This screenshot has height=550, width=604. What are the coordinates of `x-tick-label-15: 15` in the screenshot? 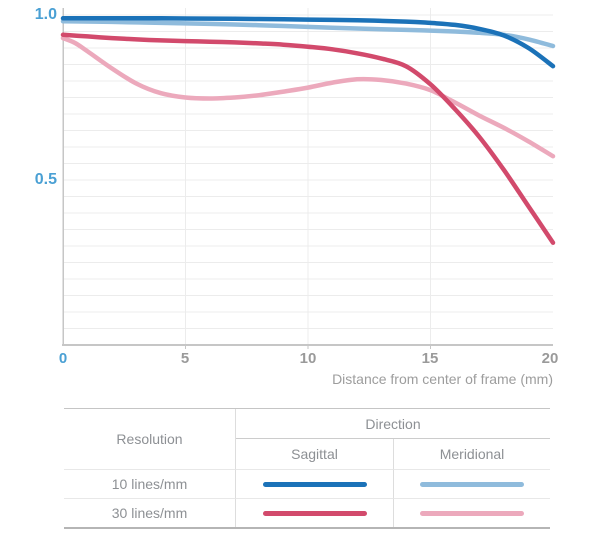 It's located at (430, 358).